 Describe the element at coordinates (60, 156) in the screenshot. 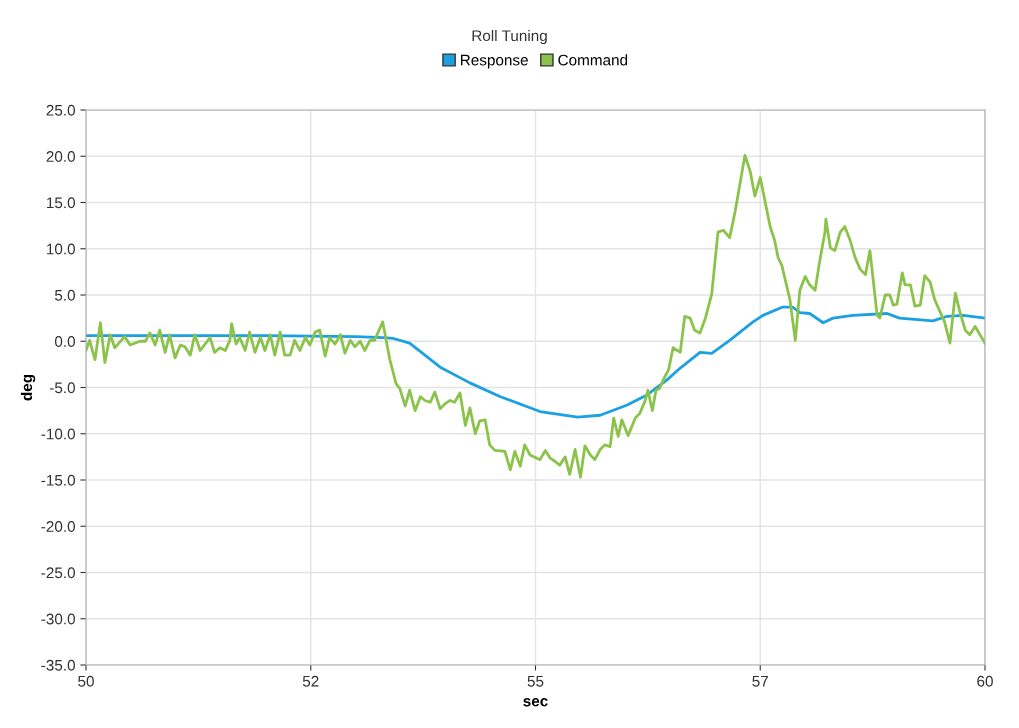

I see `y-tick-label: 20.0` at that location.